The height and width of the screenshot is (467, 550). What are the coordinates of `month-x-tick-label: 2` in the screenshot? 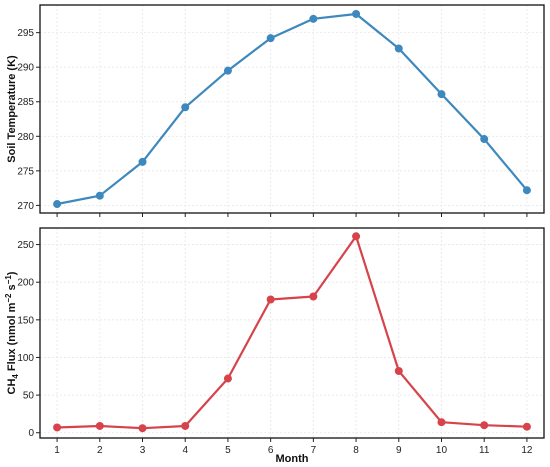 It's located at (100, 450).